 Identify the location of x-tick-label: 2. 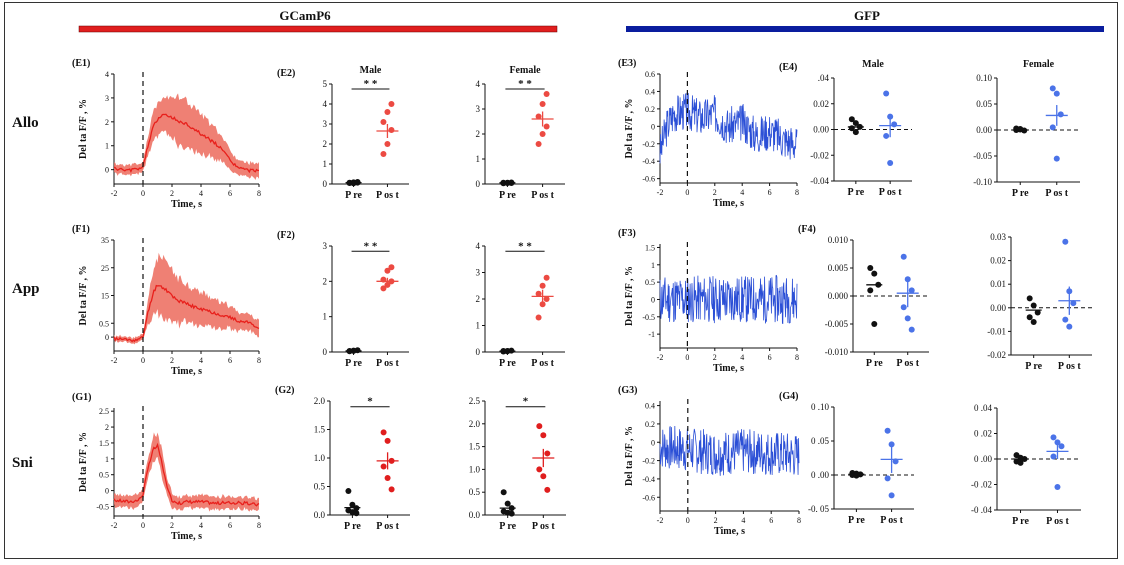
(172, 360).